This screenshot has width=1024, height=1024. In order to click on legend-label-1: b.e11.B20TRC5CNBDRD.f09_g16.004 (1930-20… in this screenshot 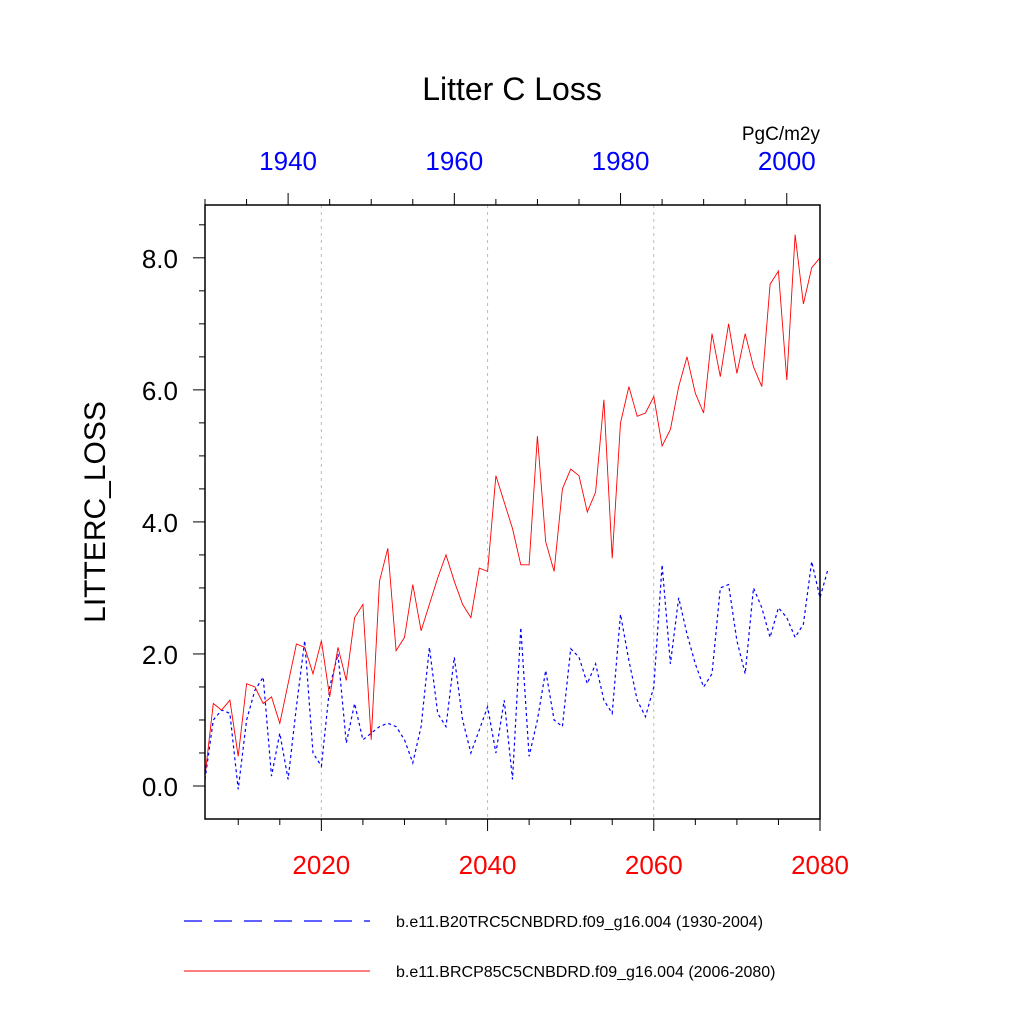, I will do `click(579, 922)`.